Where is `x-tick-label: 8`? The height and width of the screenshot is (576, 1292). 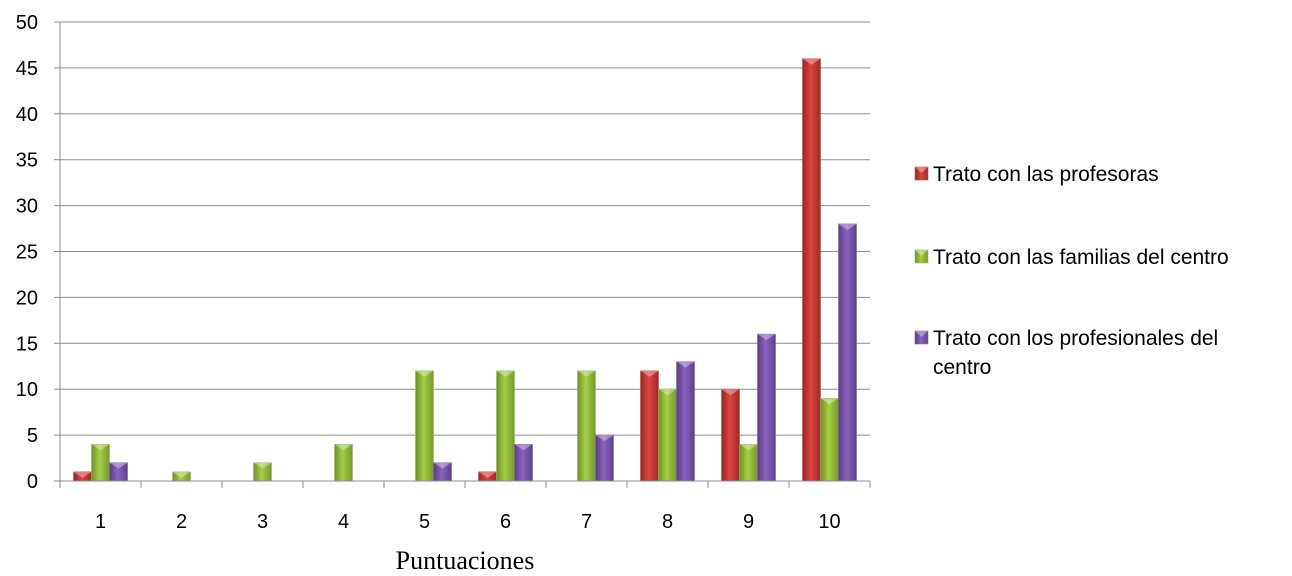 x-tick-label: 8 is located at coordinates (667, 522).